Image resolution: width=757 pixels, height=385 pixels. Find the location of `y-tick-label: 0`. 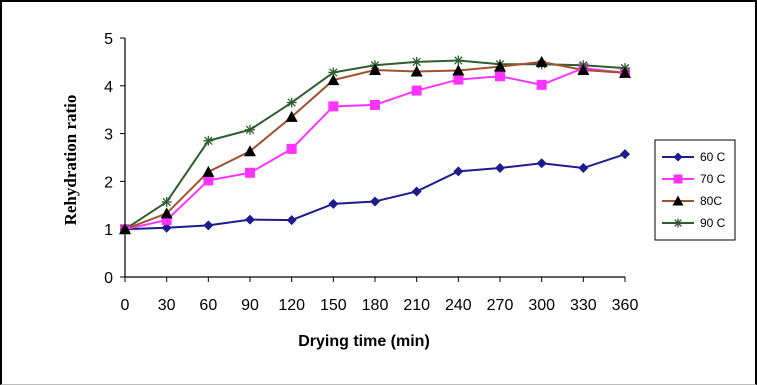

y-tick-label: 0 is located at coordinates (108, 278).